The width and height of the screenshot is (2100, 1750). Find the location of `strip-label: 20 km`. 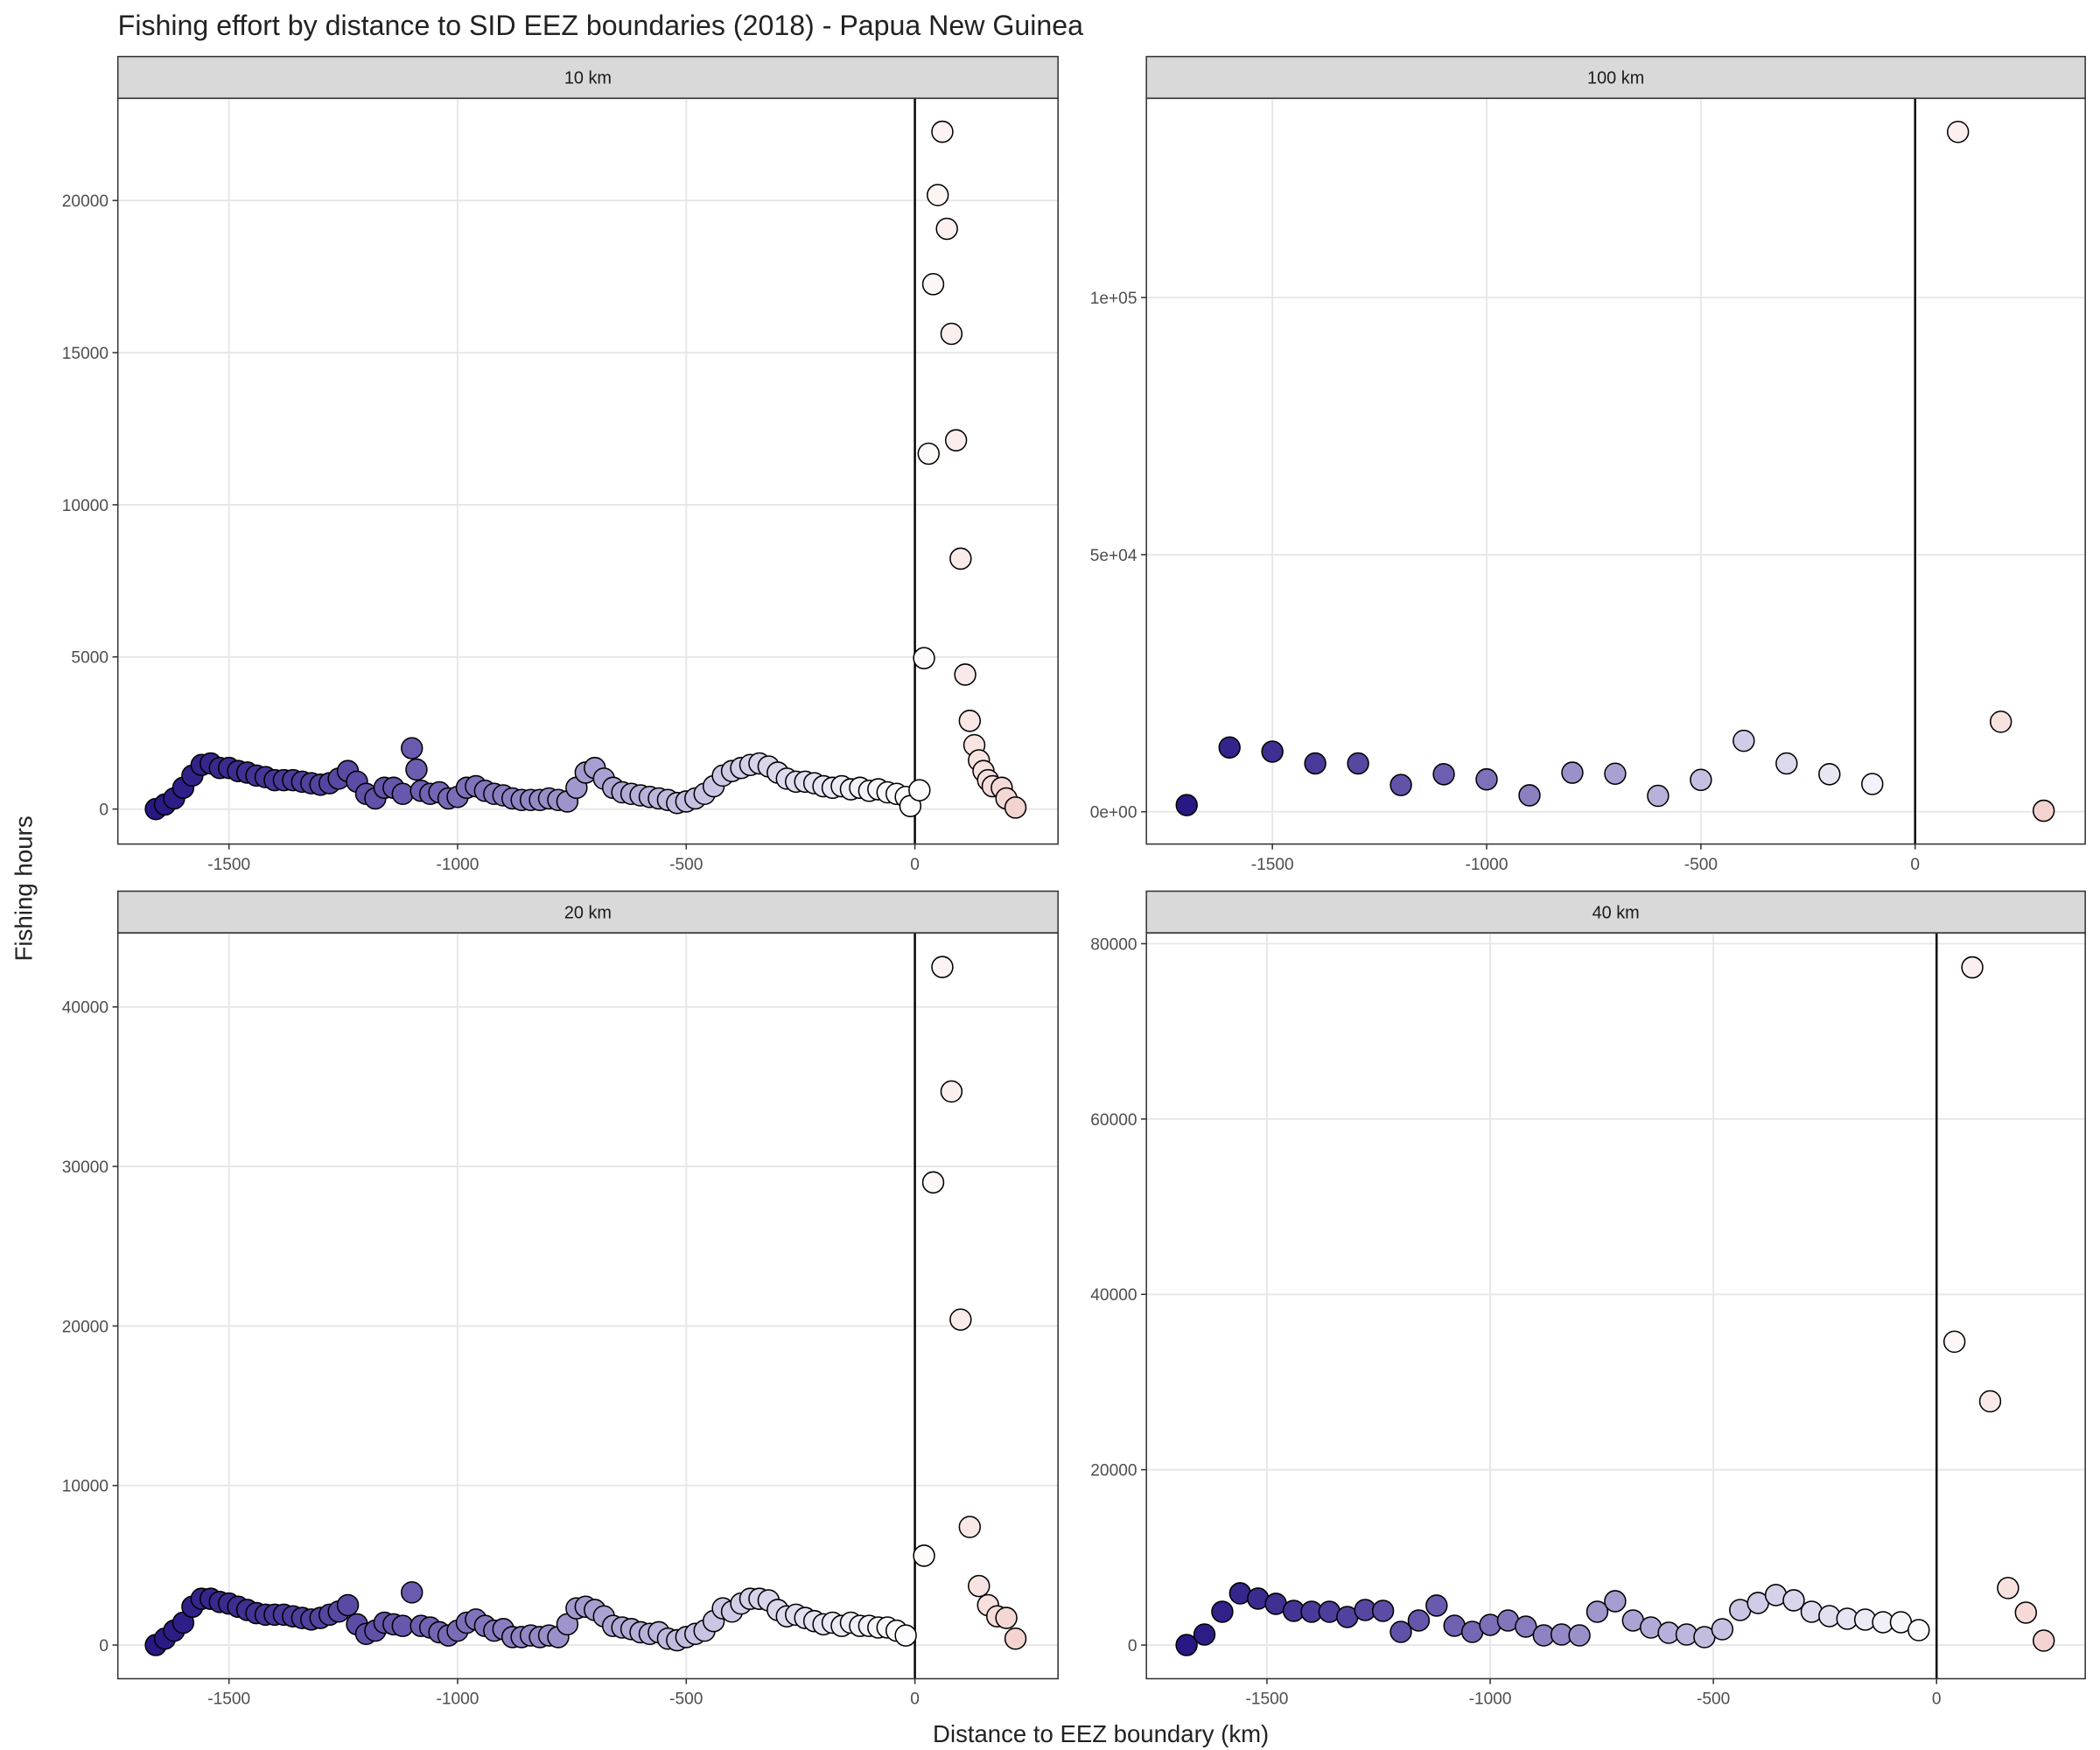

strip-label: 20 km is located at coordinates (588, 912).